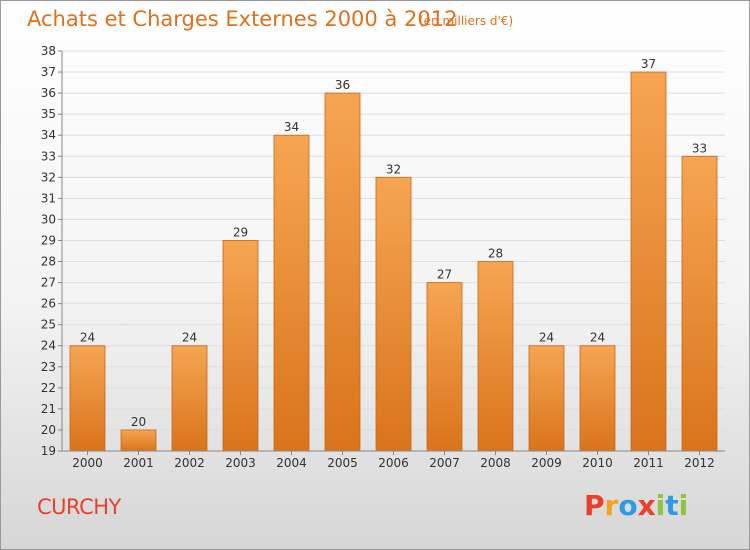 The height and width of the screenshot is (550, 750). Describe the element at coordinates (393, 463) in the screenshot. I see `x-tick-label-2006: 2006` at that location.